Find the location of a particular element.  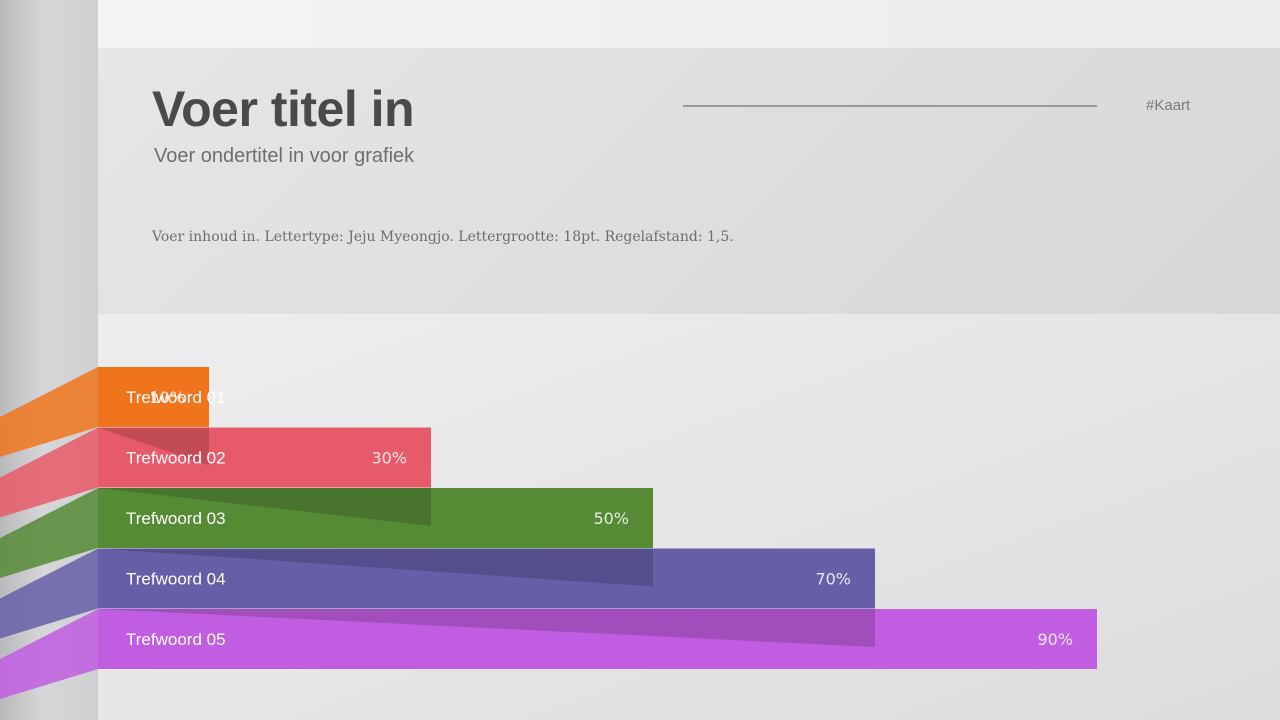

category-label-5: Trefwoord 05 is located at coordinates (176, 639).